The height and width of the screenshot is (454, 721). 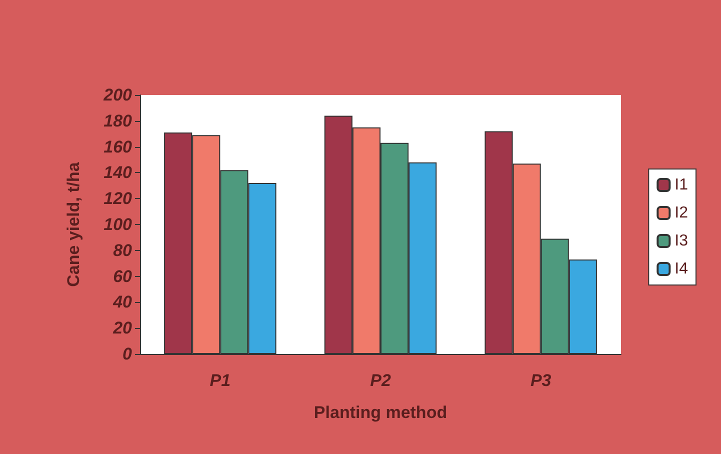 I want to click on x-tick-label: P2, so click(x=381, y=380).